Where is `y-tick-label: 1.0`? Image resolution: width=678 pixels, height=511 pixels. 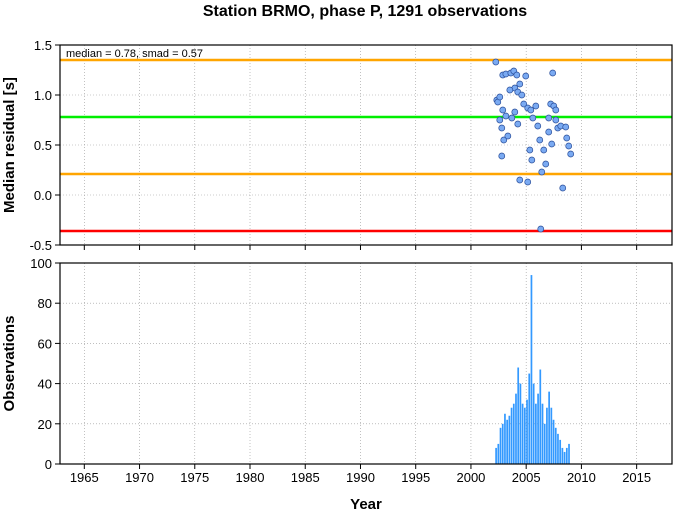
y-tick-label: 1.0 is located at coordinates (43, 95).